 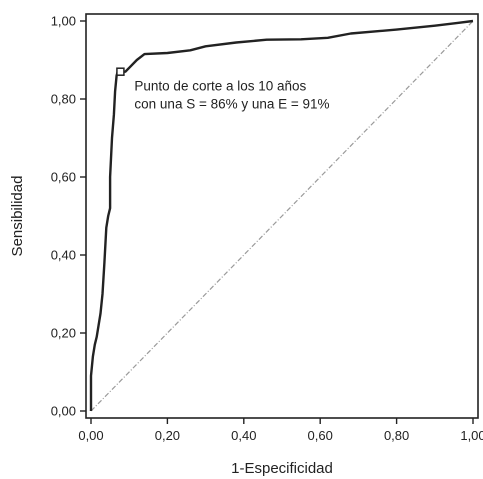 What do you see at coordinates (17, 216) in the screenshot?
I see `y-axis-title: Sensibilidad` at bounding box center [17, 216].